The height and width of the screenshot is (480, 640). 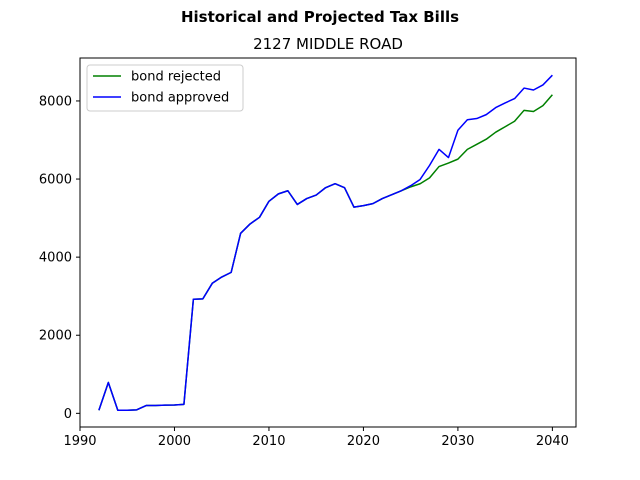 I want to click on legend-box, so click(x=165, y=88).